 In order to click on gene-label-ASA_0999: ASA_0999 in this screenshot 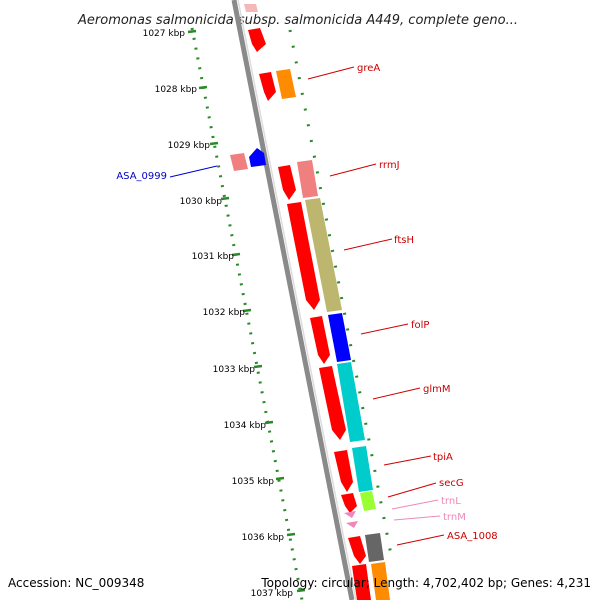, I will do `click(141, 176)`.